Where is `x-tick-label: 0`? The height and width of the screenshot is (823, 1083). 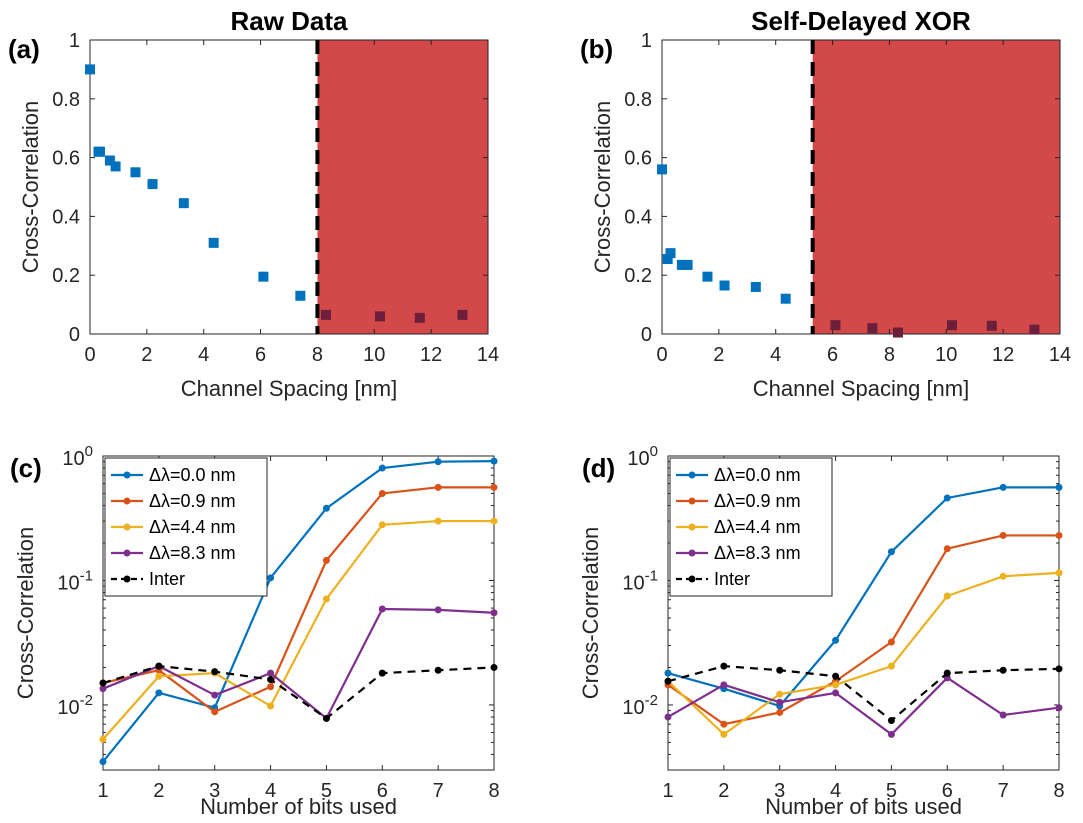
x-tick-label: 0 is located at coordinates (661, 355).